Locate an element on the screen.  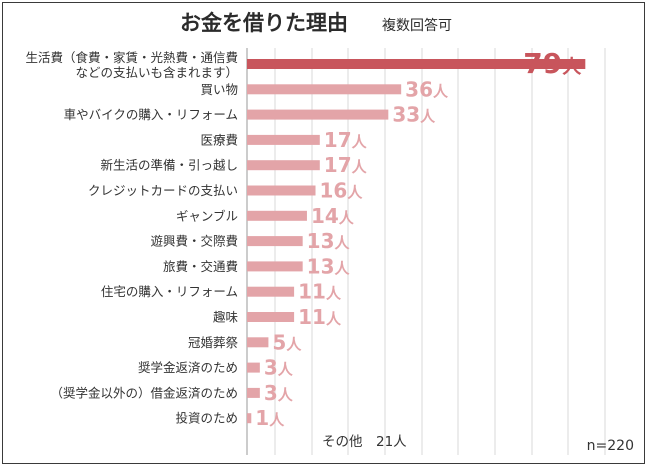
value-label: 5人 is located at coordinates (287, 342).